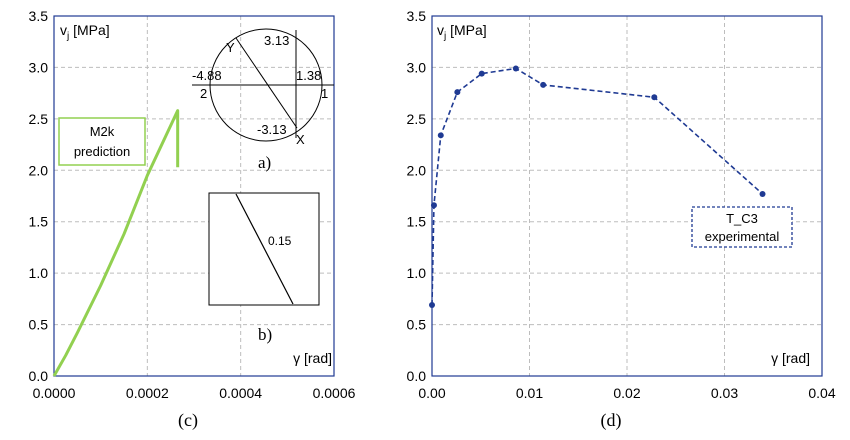  Describe the element at coordinates (417, 196) in the screenshot. I see `chart-d-y-ticks: 0.0 0.5 1.0 1.5 2.0 2.5 3.0 3.5` at that location.